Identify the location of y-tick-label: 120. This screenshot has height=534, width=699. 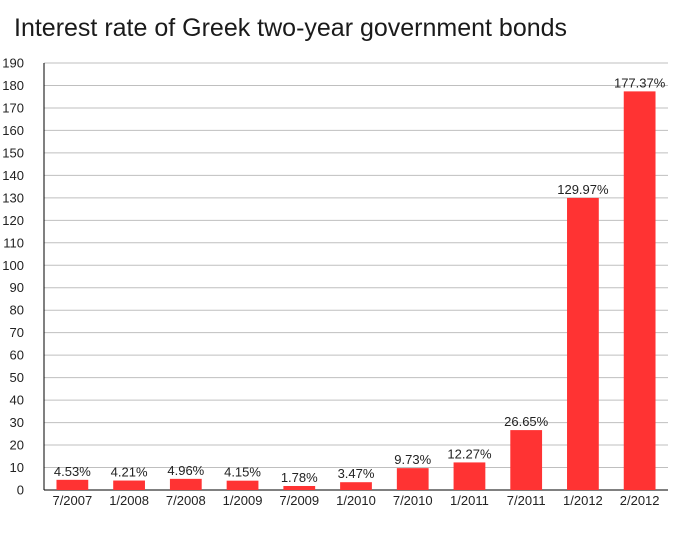
(13, 220).